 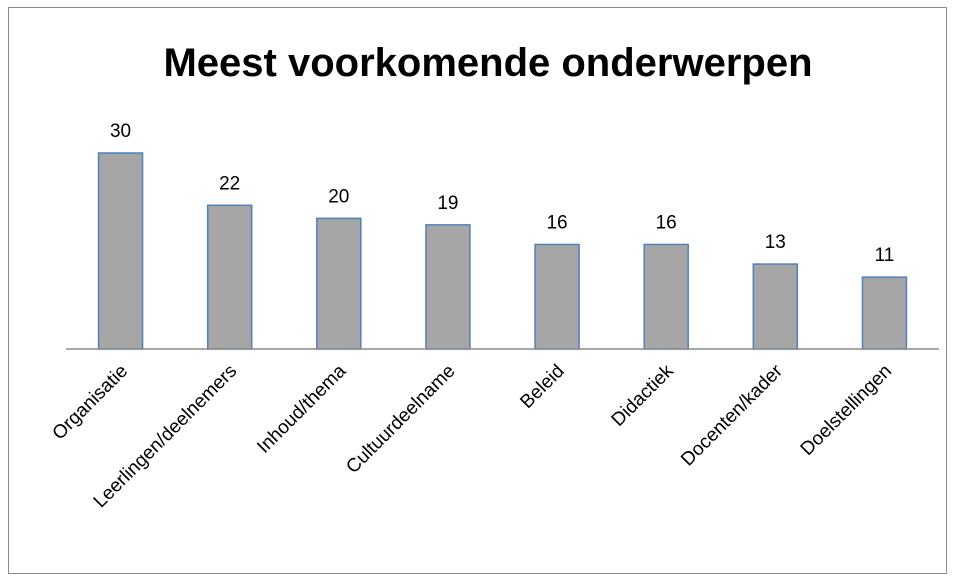 I want to click on data-label: 19, so click(x=447, y=203).